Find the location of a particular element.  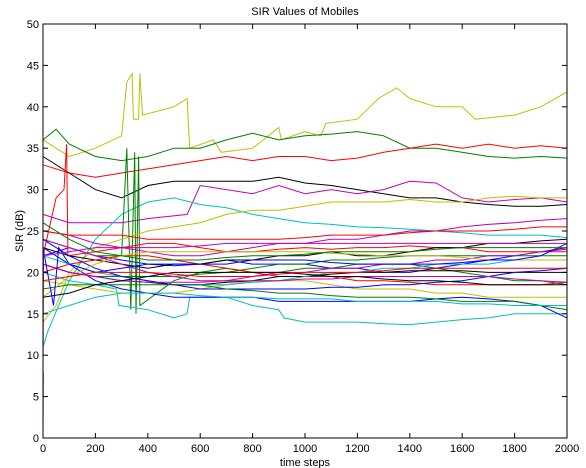

y-tick-label: 10 is located at coordinates (33, 356).